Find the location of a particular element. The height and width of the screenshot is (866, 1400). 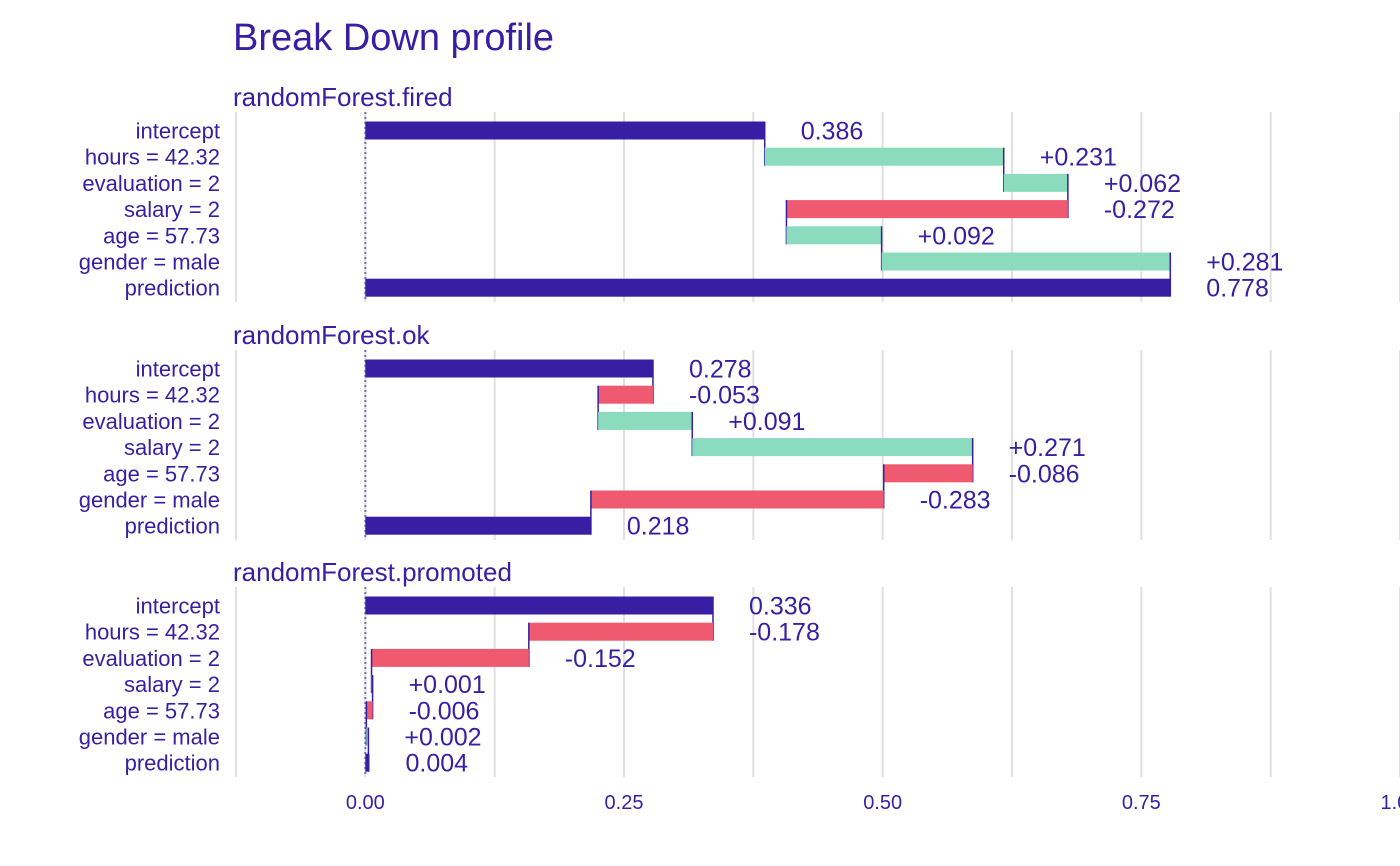

x-tick-label: 0.50 is located at coordinates (882, 803).